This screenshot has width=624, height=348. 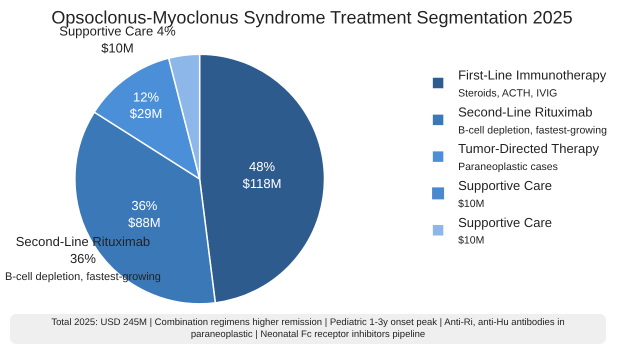 I want to click on text: Total 2025: USD 245M | Combination regimens higher remission | Pediatric 1-3y onset peak | Anti-Ri, anti-Hu antibodies in paraneoplastic | Neonatal Fc receptor inhibitors pipeline, so click(x=308, y=329).